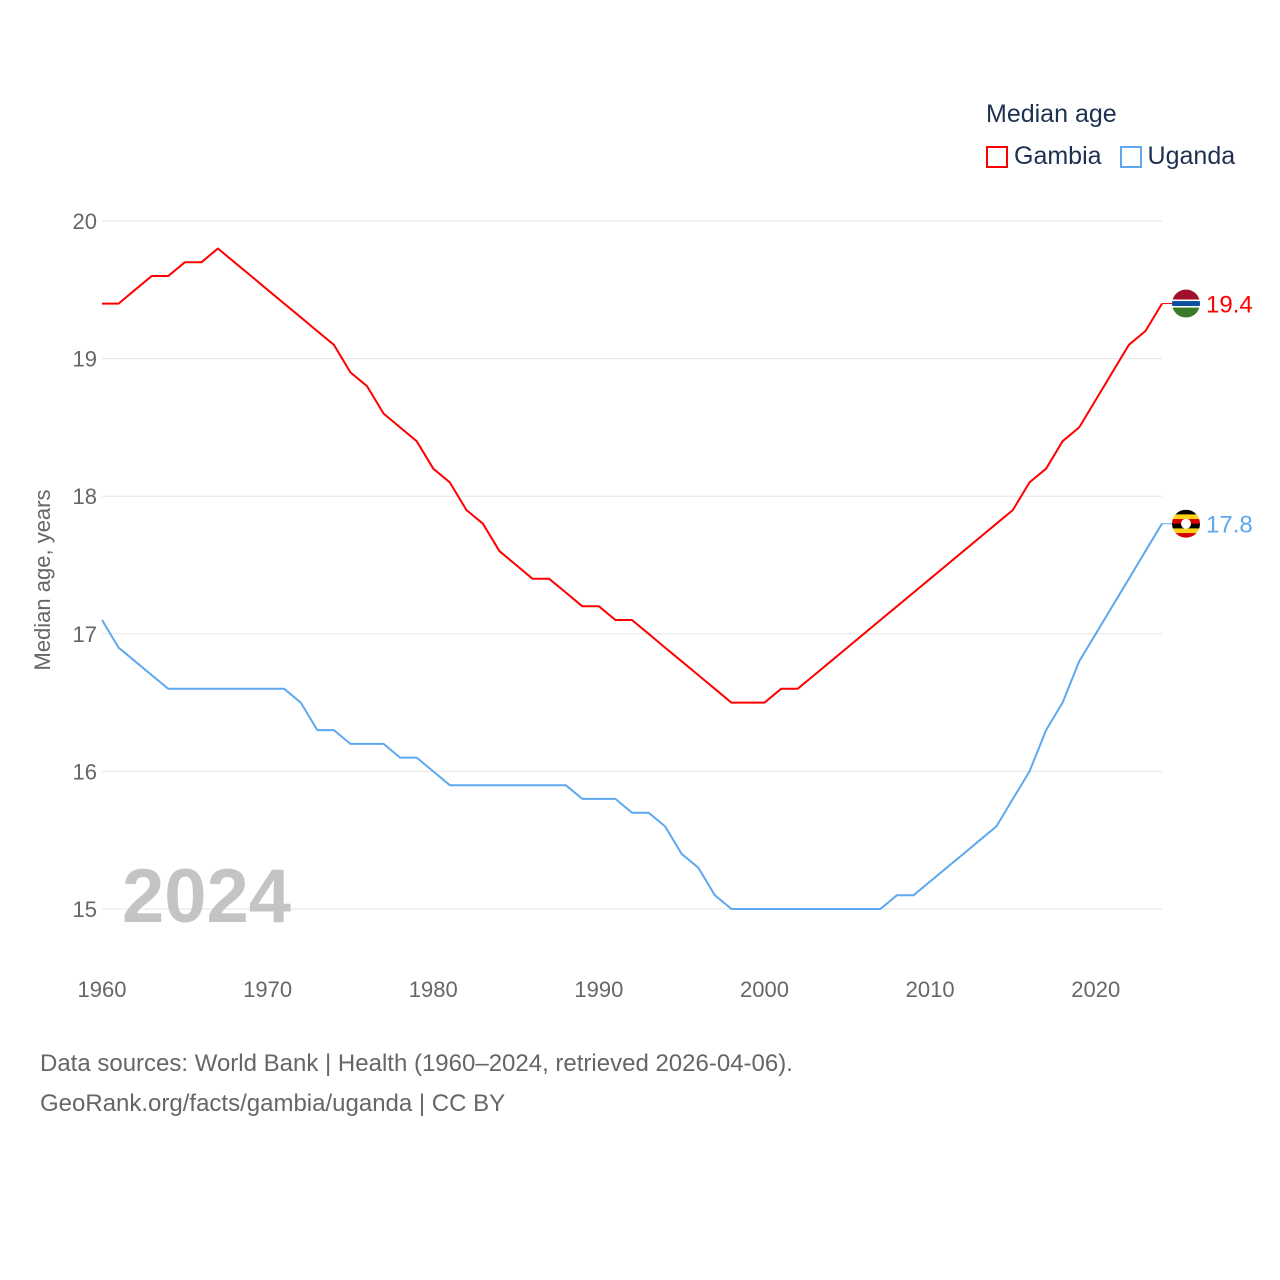  What do you see at coordinates (1051, 114) in the screenshot?
I see `legend-title: Median age` at bounding box center [1051, 114].